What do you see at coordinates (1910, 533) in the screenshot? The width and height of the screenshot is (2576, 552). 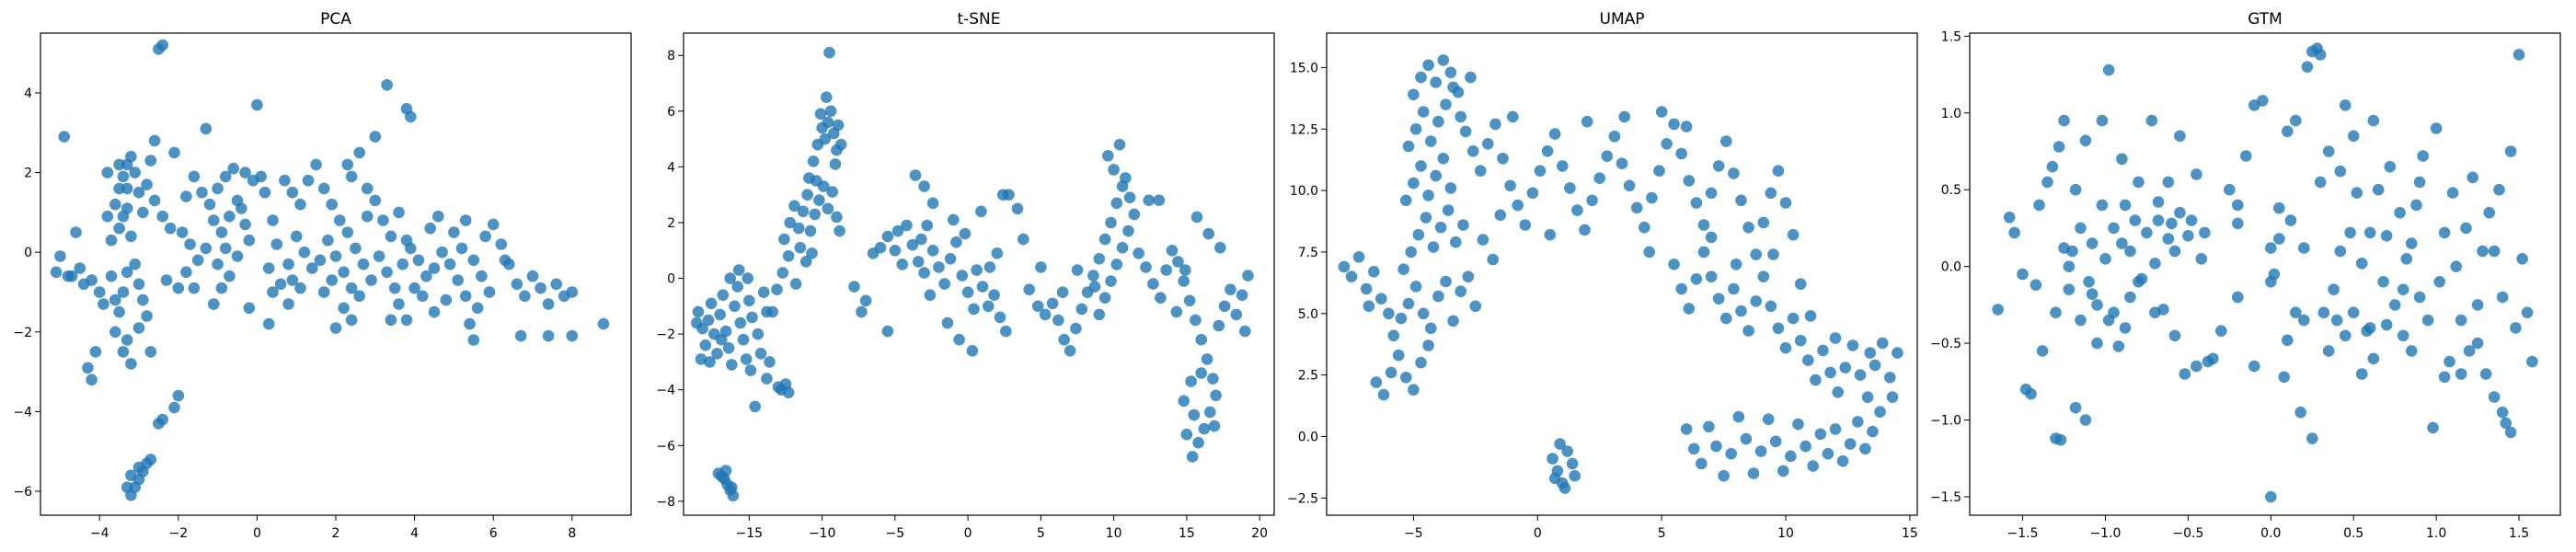 I see `x-tick-label: 15` at bounding box center [1910, 533].